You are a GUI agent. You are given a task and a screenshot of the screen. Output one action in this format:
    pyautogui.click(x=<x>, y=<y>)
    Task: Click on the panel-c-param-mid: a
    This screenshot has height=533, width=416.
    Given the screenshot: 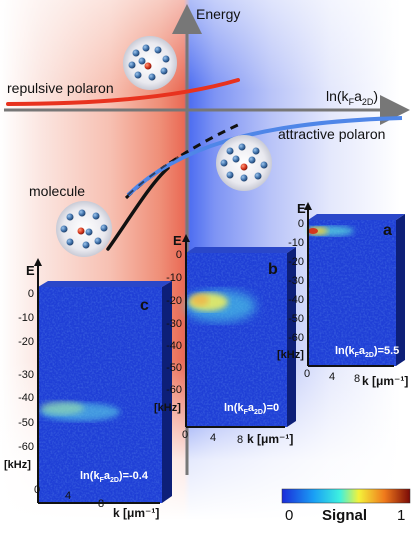 What is the action you would take?
    pyautogui.click(x=106, y=476)
    